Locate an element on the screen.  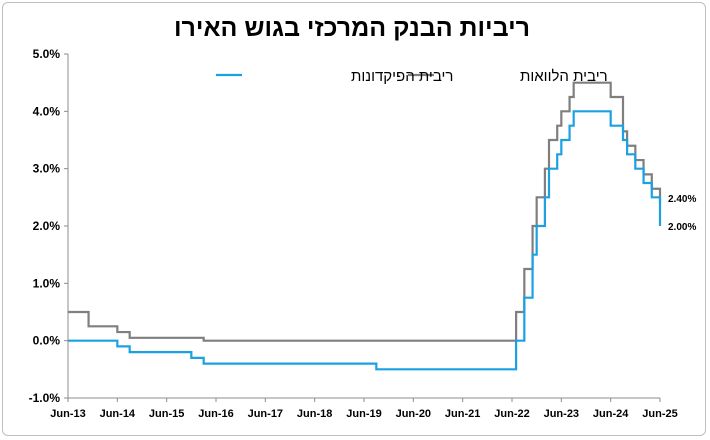
x-tick-label: Jun-24 is located at coordinates (611, 414).